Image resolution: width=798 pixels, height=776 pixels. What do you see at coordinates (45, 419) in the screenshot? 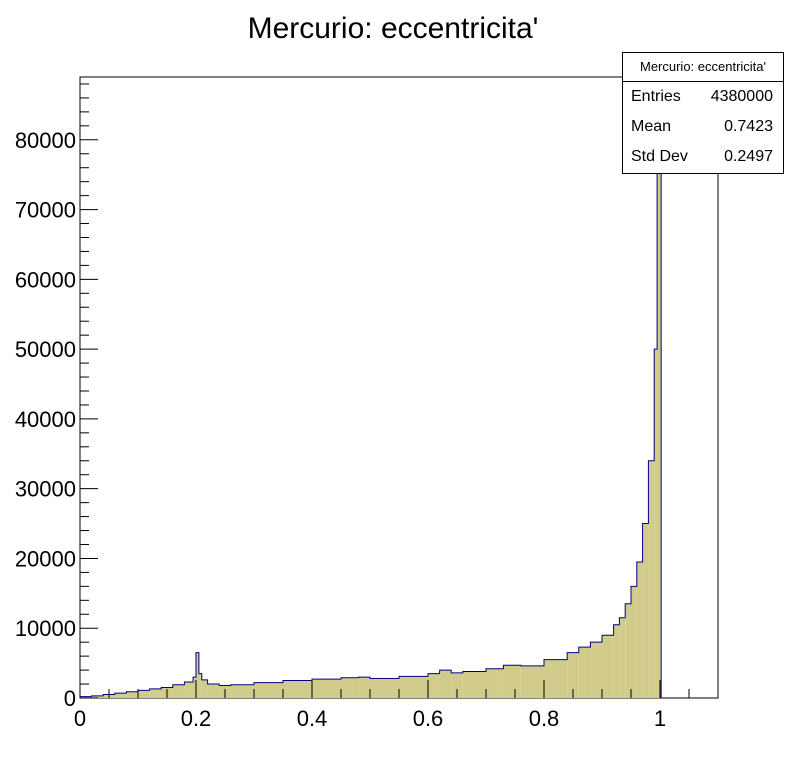
I see `y-tick-label: 40000` at bounding box center [45, 419].